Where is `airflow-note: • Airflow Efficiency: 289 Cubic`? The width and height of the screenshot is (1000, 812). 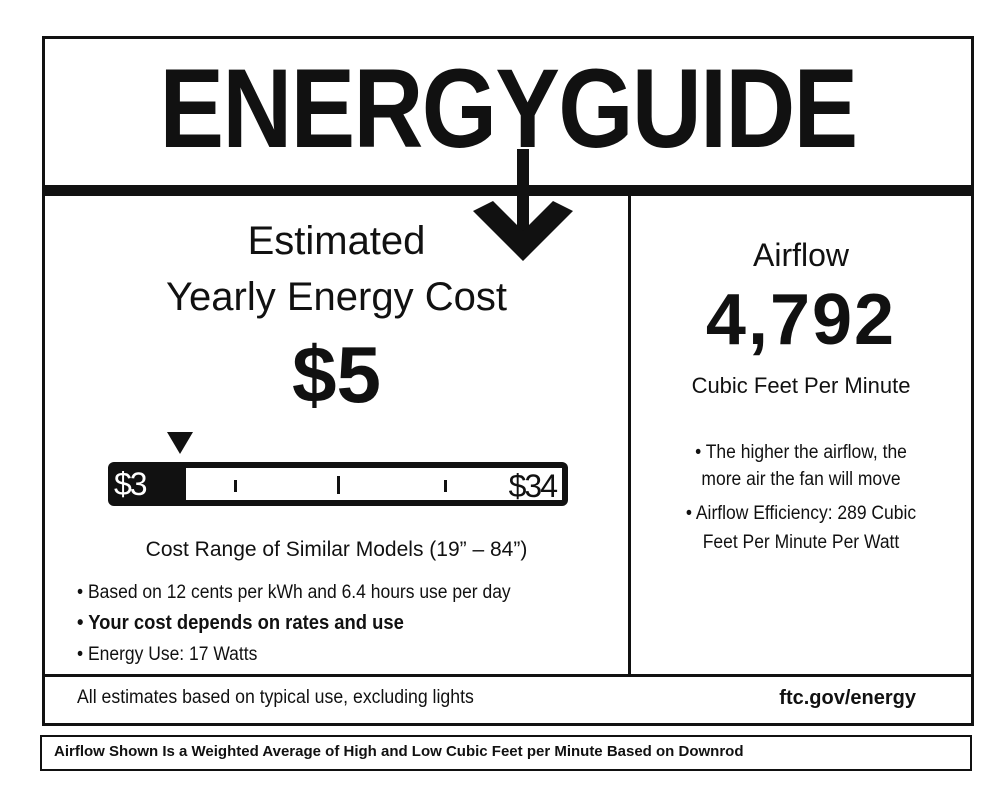 airflow-note: • Airflow Efficiency: 289 Cubic is located at coordinates (801, 513).